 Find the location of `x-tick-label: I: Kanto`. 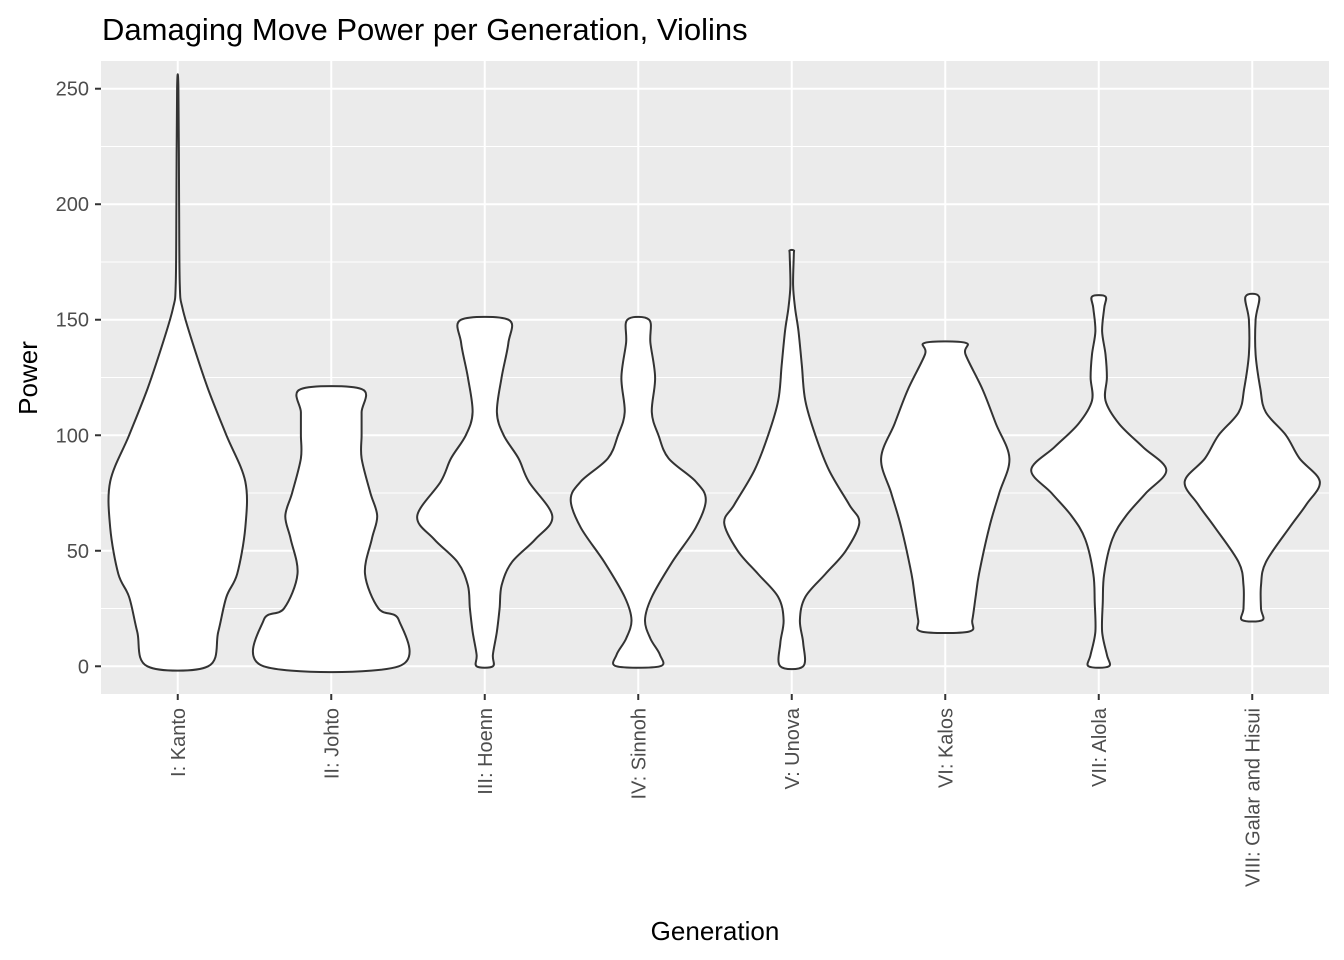

x-tick-label: I: Kanto is located at coordinates (179, 742).